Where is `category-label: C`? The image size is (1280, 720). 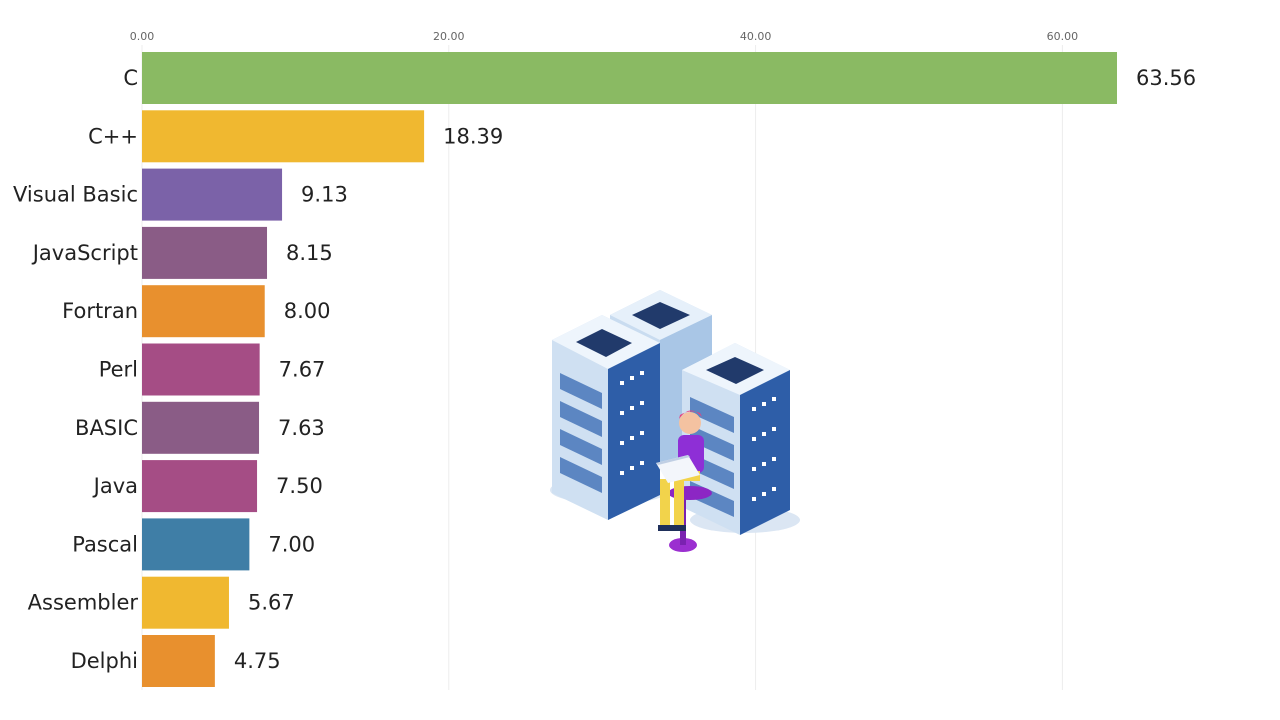
category-label: C is located at coordinates (130, 78).